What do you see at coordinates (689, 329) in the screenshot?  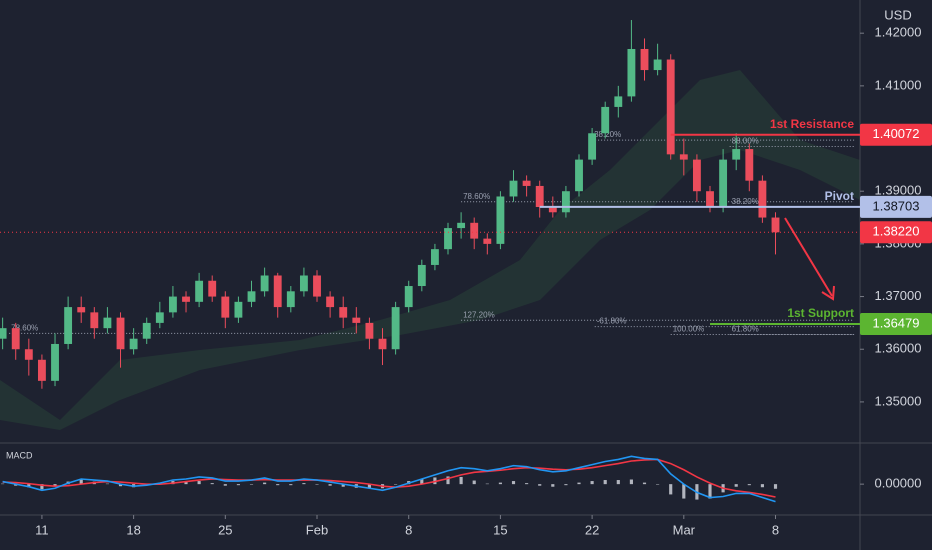 I see `fib-label: 100.00%` at bounding box center [689, 329].